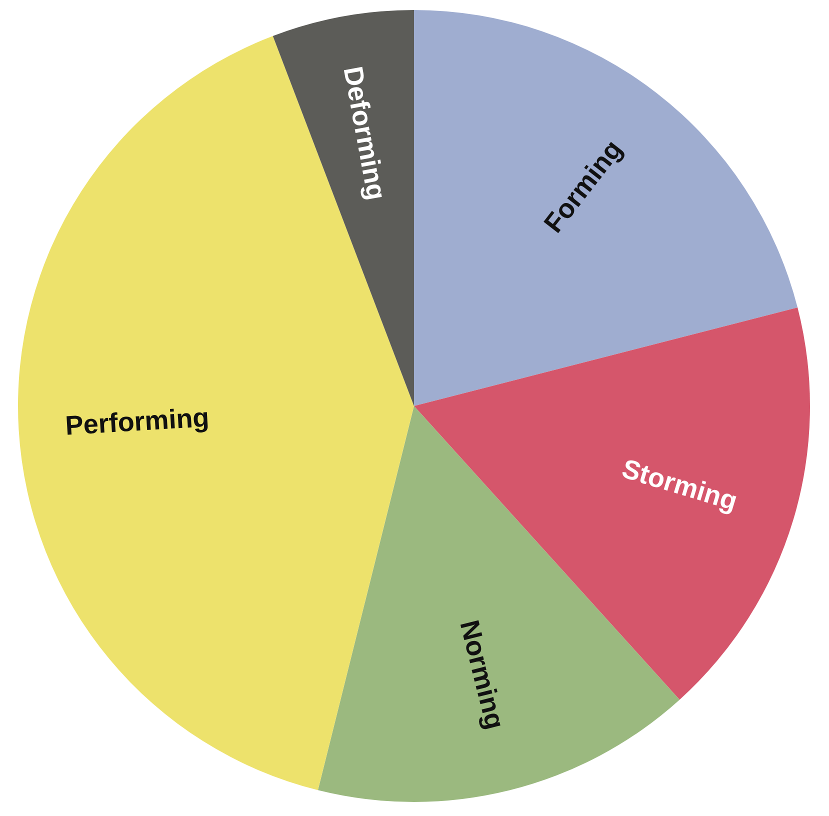 The height and width of the screenshot is (816, 829). What do you see at coordinates (137, 421) in the screenshot?
I see `slice-label: Performing` at bounding box center [137, 421].